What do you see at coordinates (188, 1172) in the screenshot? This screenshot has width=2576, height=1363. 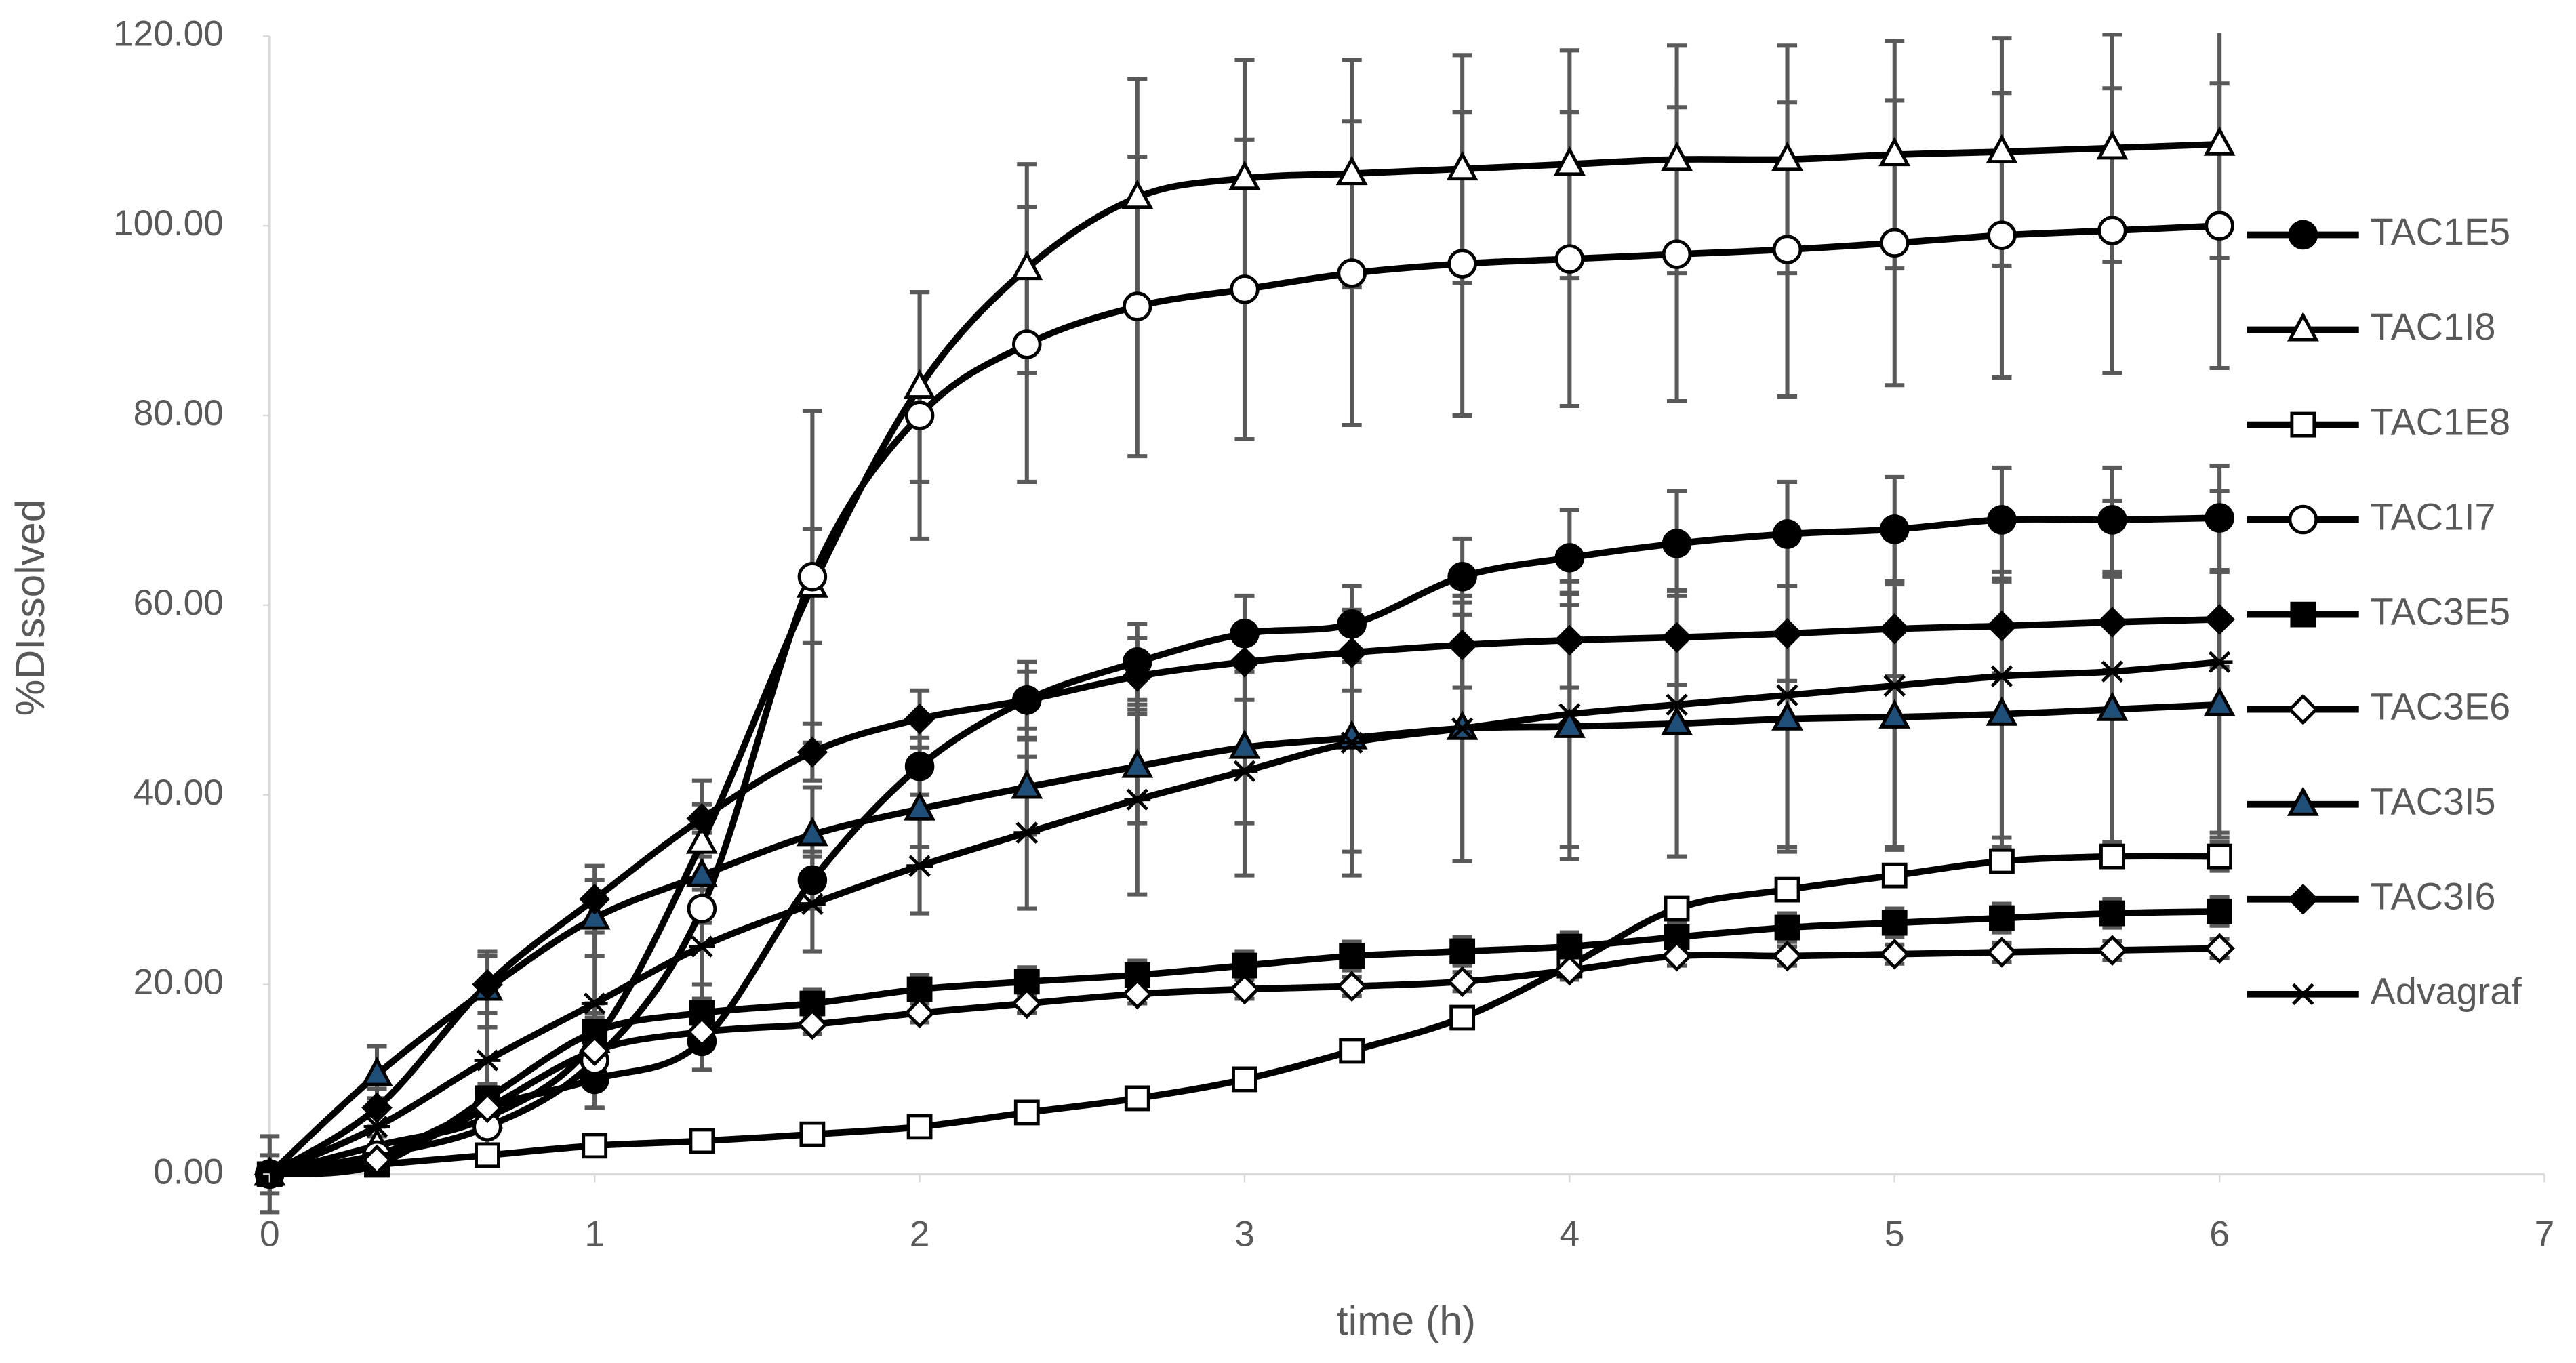 I see `y-tick-label: 0.00` at bounding box center [188, 1172].